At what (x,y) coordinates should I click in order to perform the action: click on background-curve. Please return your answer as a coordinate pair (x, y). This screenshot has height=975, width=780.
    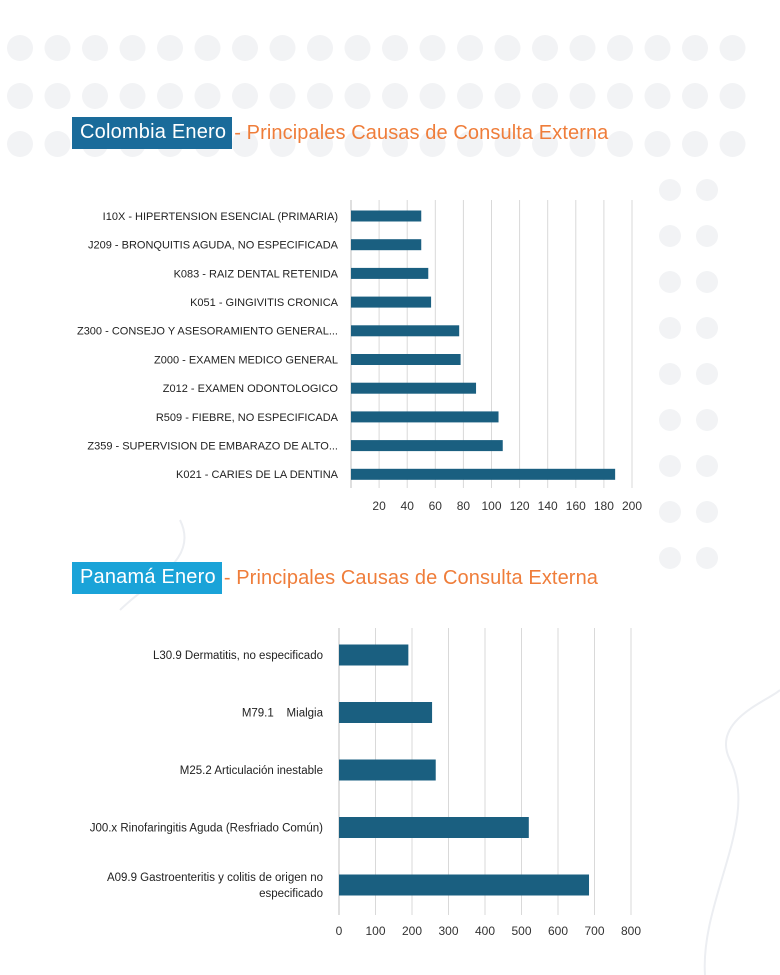
    Looking at the image, I should click on (741, 832).